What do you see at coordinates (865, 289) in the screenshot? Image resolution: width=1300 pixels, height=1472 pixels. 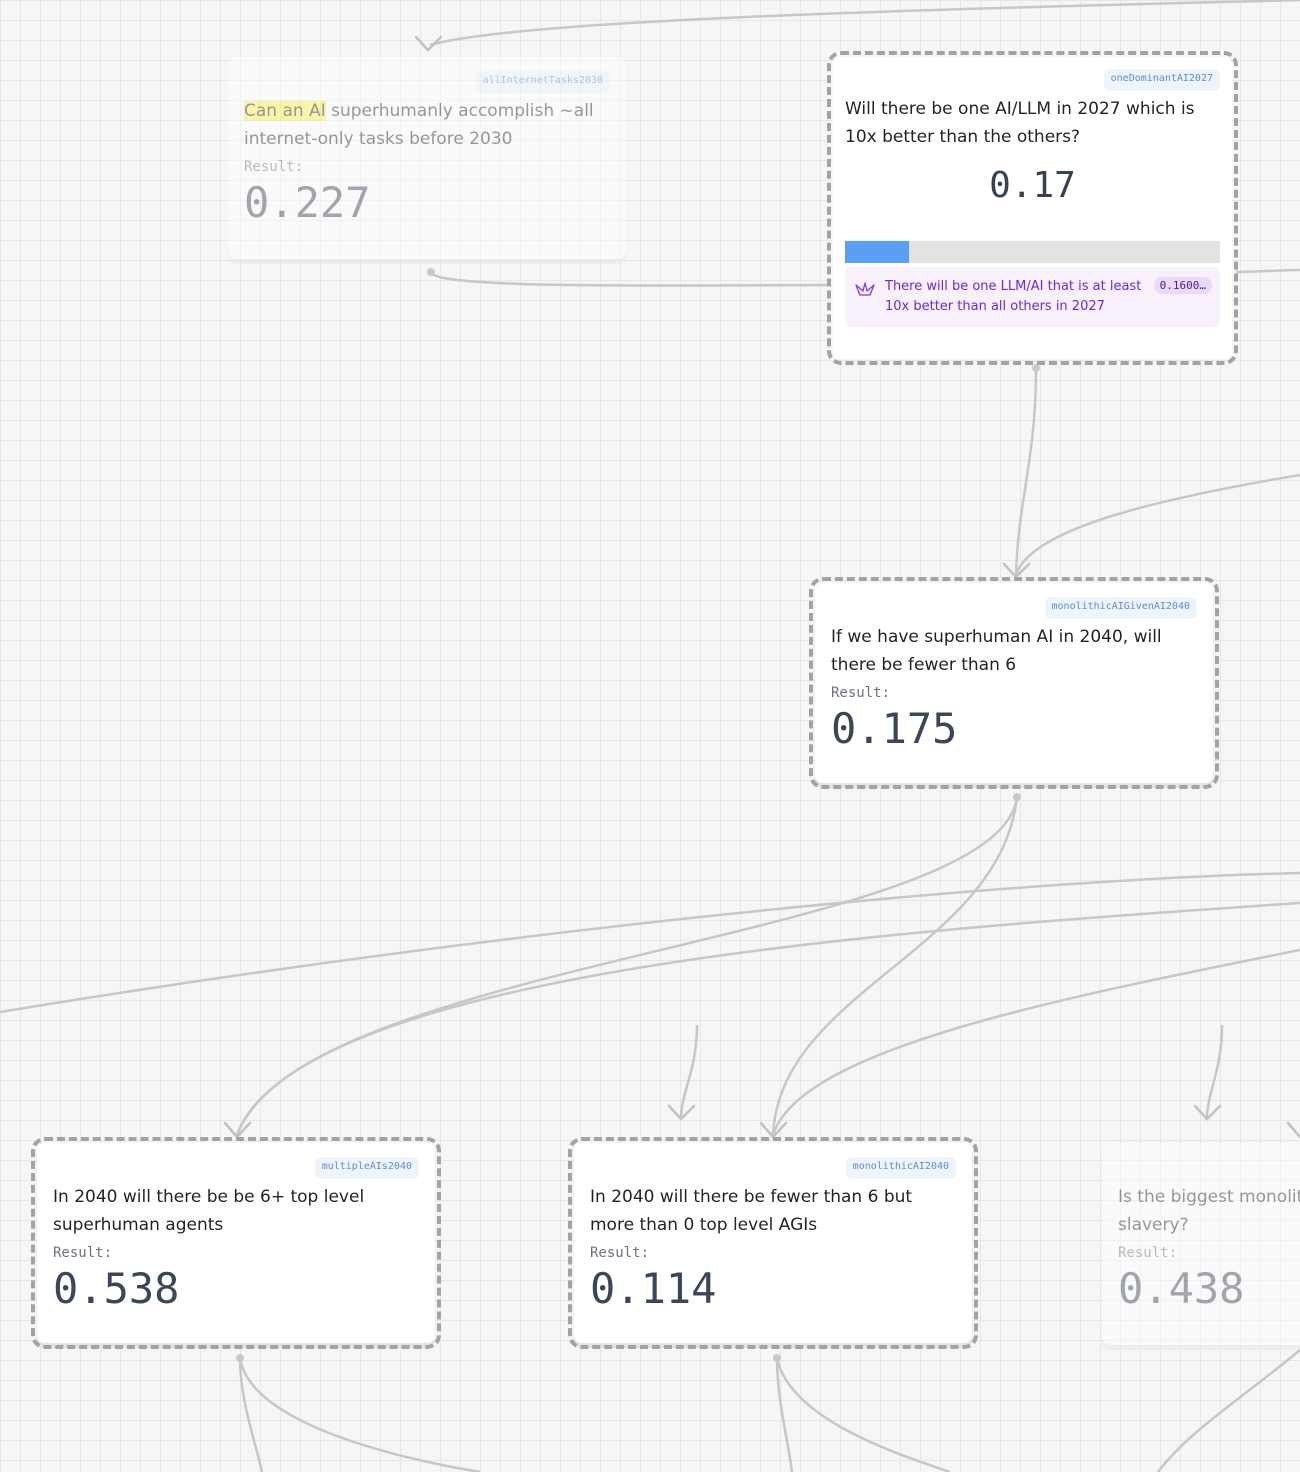 I see `manifold-crane-icon` at bounding box center [865, 289].